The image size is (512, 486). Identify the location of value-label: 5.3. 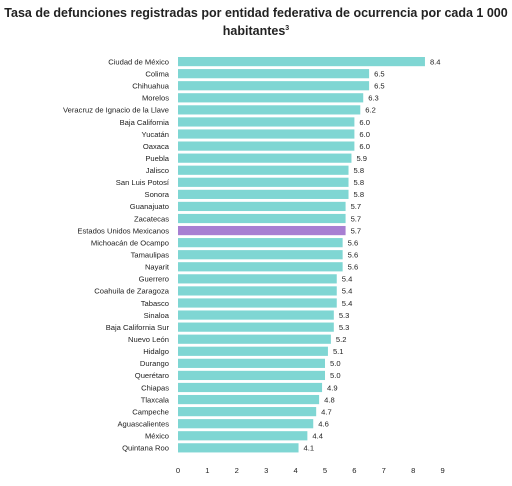
(344, 327).